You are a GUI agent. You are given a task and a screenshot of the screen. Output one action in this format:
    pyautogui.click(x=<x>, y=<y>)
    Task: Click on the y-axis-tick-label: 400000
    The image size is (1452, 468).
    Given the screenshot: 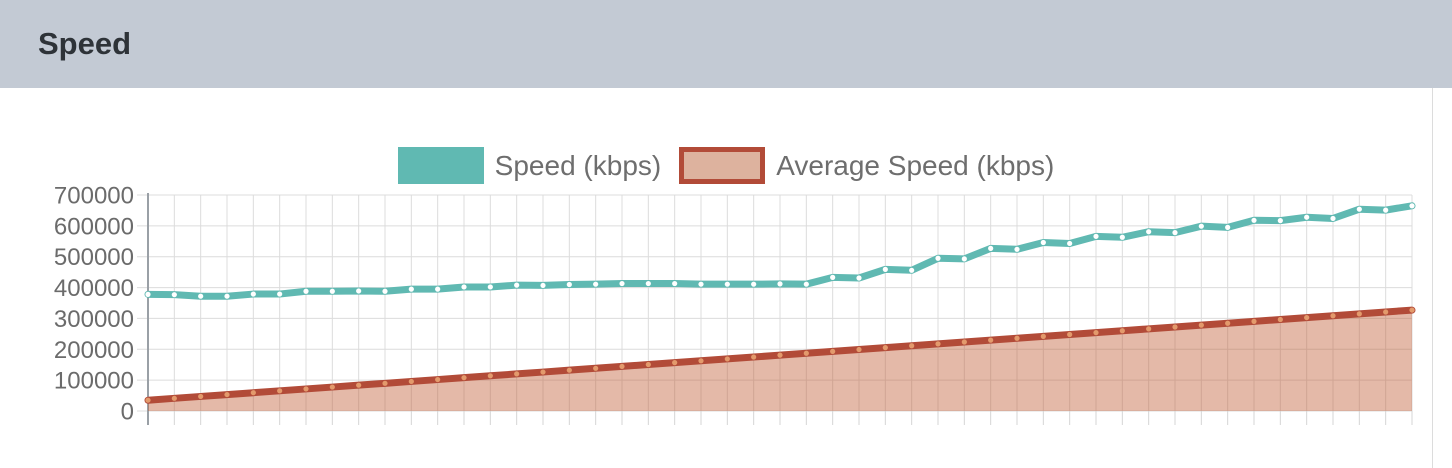 What is the action you would take?
    pyautogui.click(x=94, y=288)
    